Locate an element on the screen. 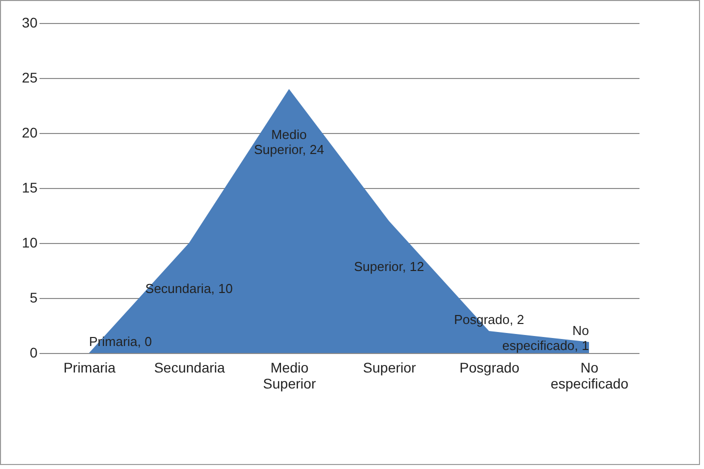  data-label: Superior, 12 is located at coordinates (389, 266).